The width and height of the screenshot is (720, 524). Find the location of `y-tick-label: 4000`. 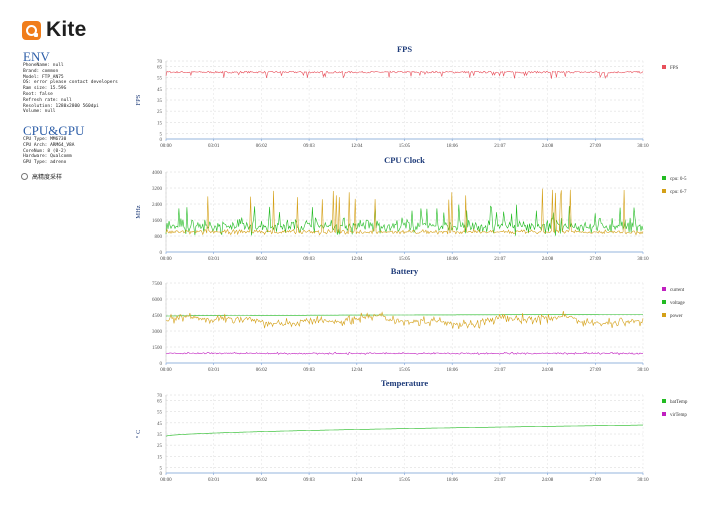

y-tick-label: 4000 is located at coordinates (157, 173).